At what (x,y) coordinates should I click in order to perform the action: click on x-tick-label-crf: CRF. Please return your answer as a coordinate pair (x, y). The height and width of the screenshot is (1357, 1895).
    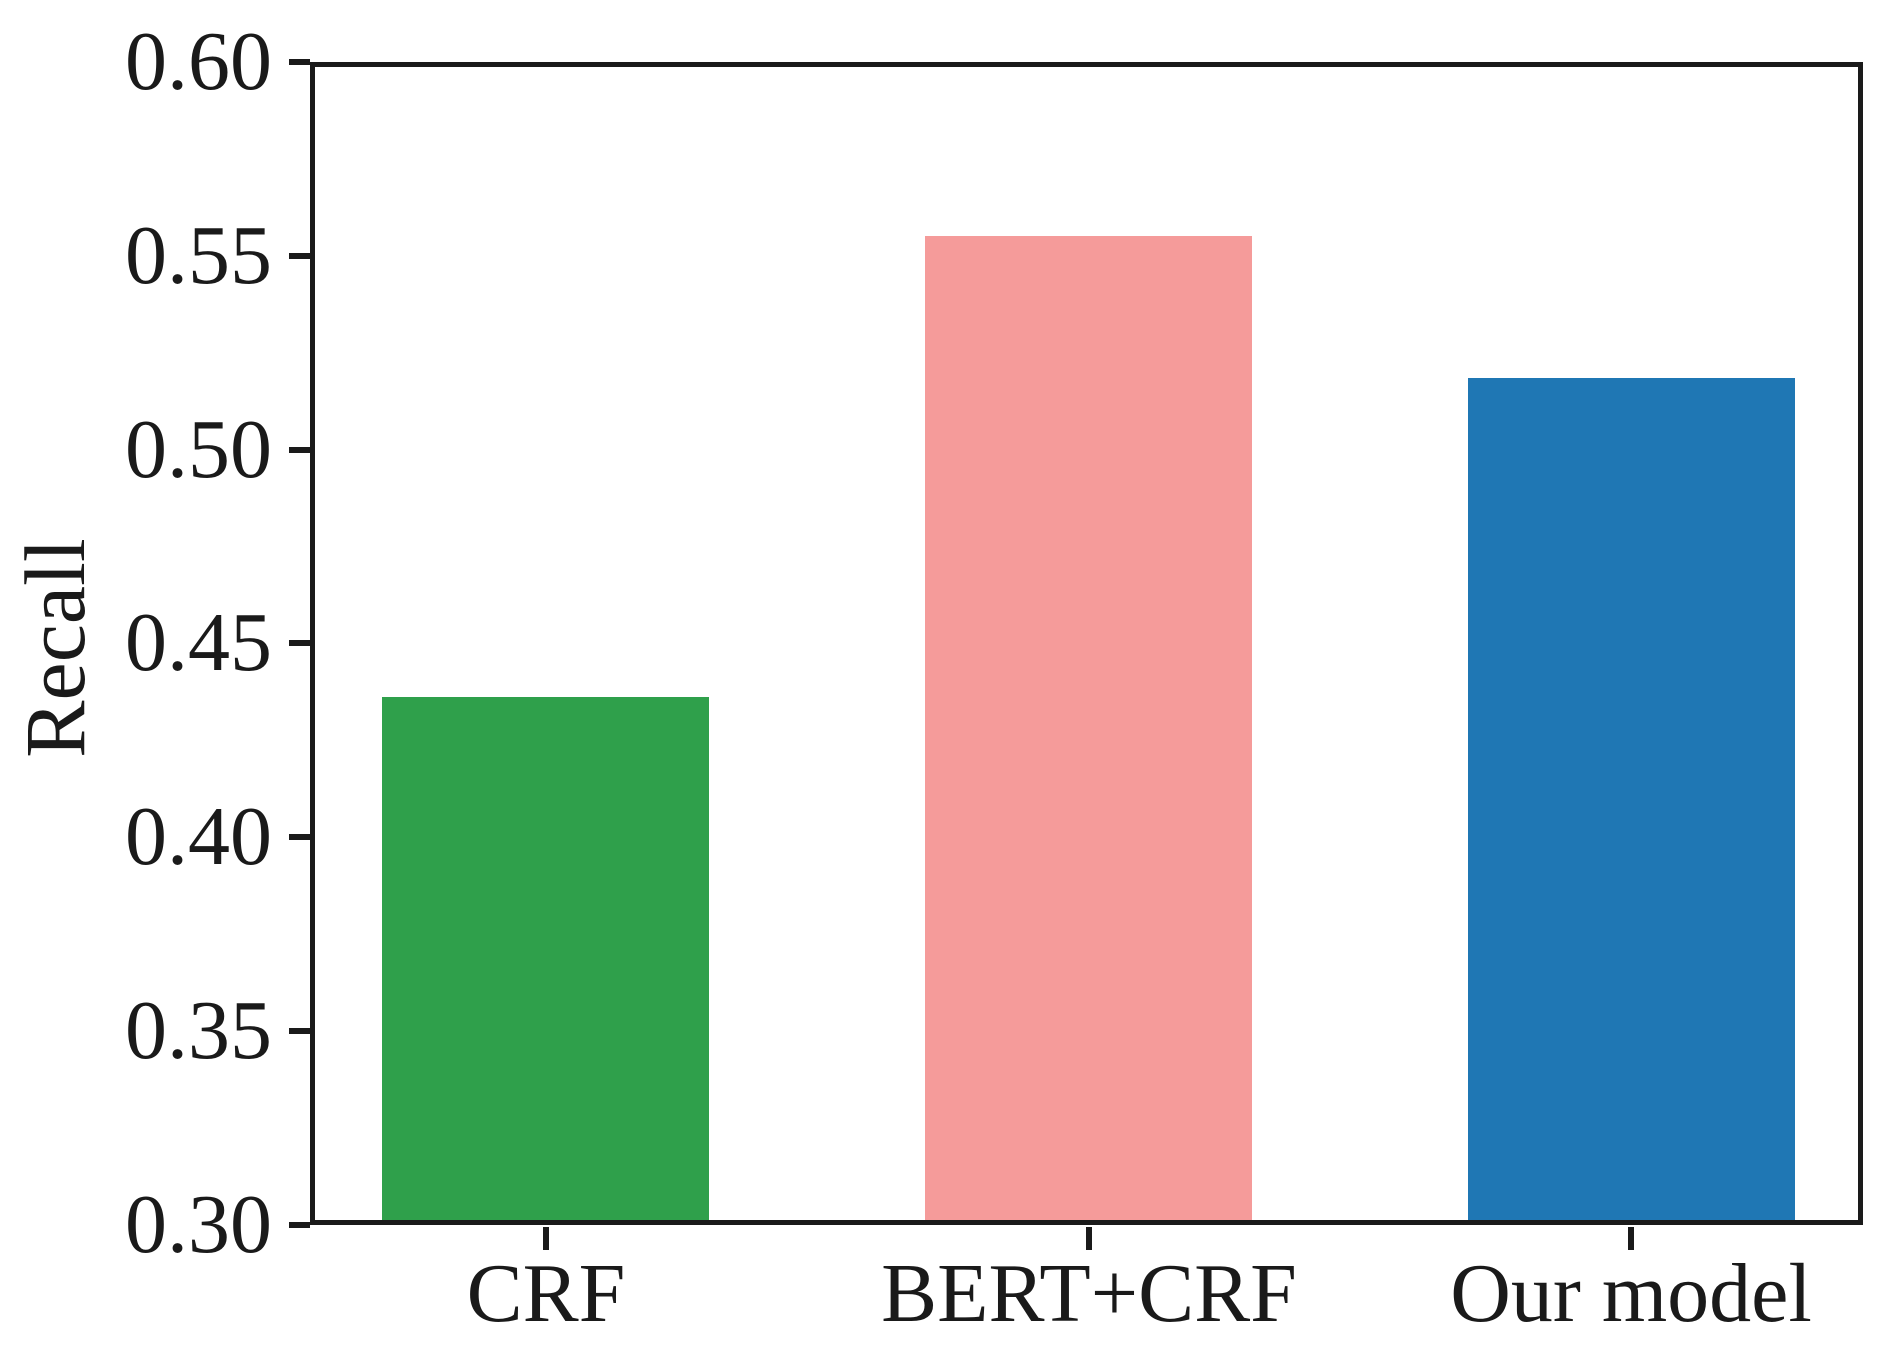
    Looking at the image, I should click on (546, 1293).